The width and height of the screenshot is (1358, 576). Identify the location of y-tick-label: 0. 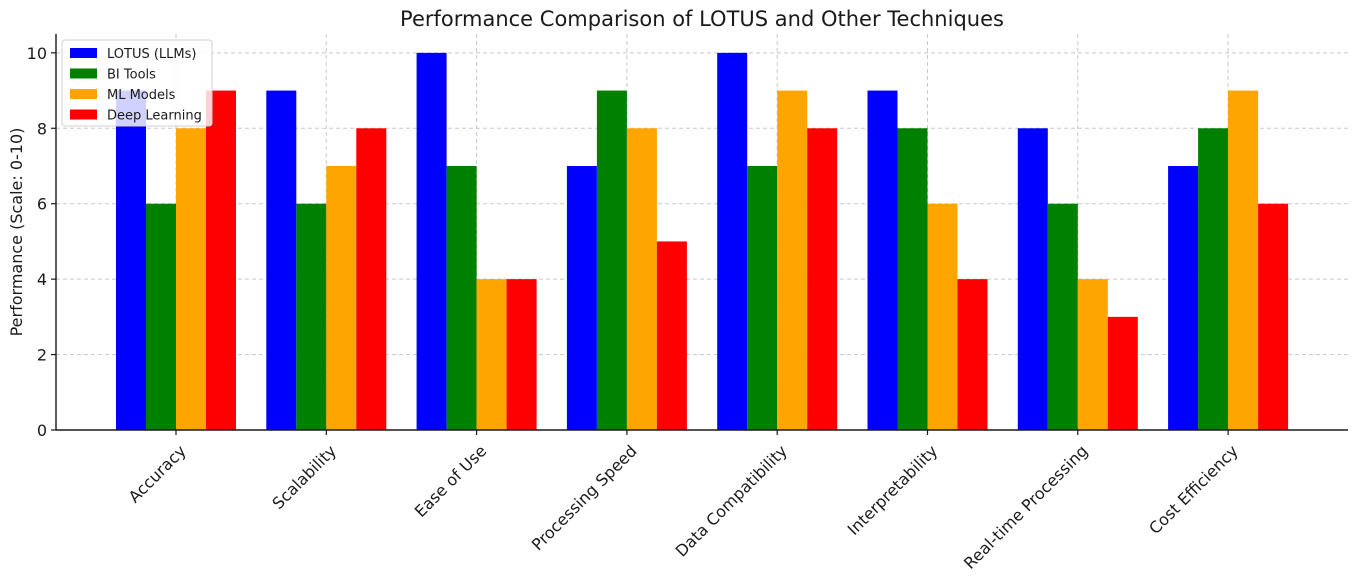
(42, 430).